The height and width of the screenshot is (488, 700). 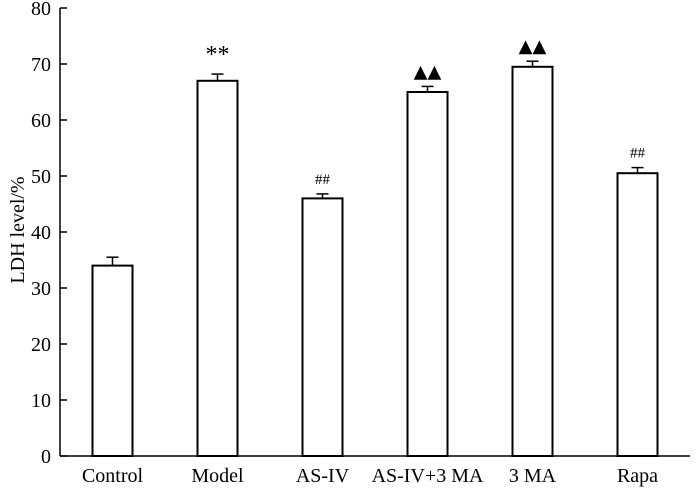 What do you see at coordinates (112, 360) in the screenshot?
I see `bar-control` at bounding box center [112, 360].